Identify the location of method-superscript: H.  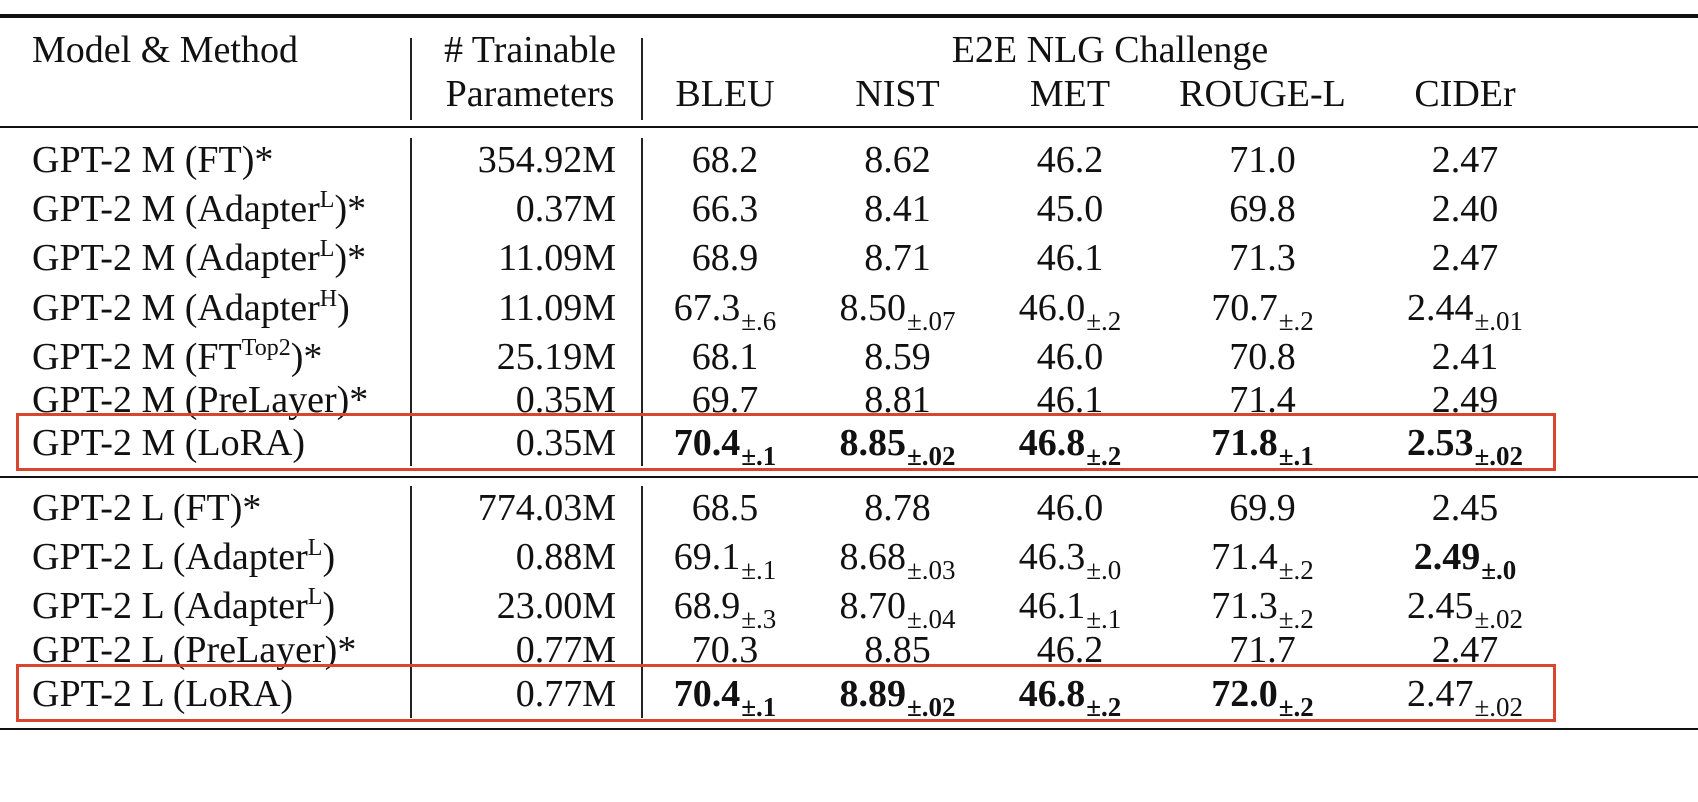
(328, 299).